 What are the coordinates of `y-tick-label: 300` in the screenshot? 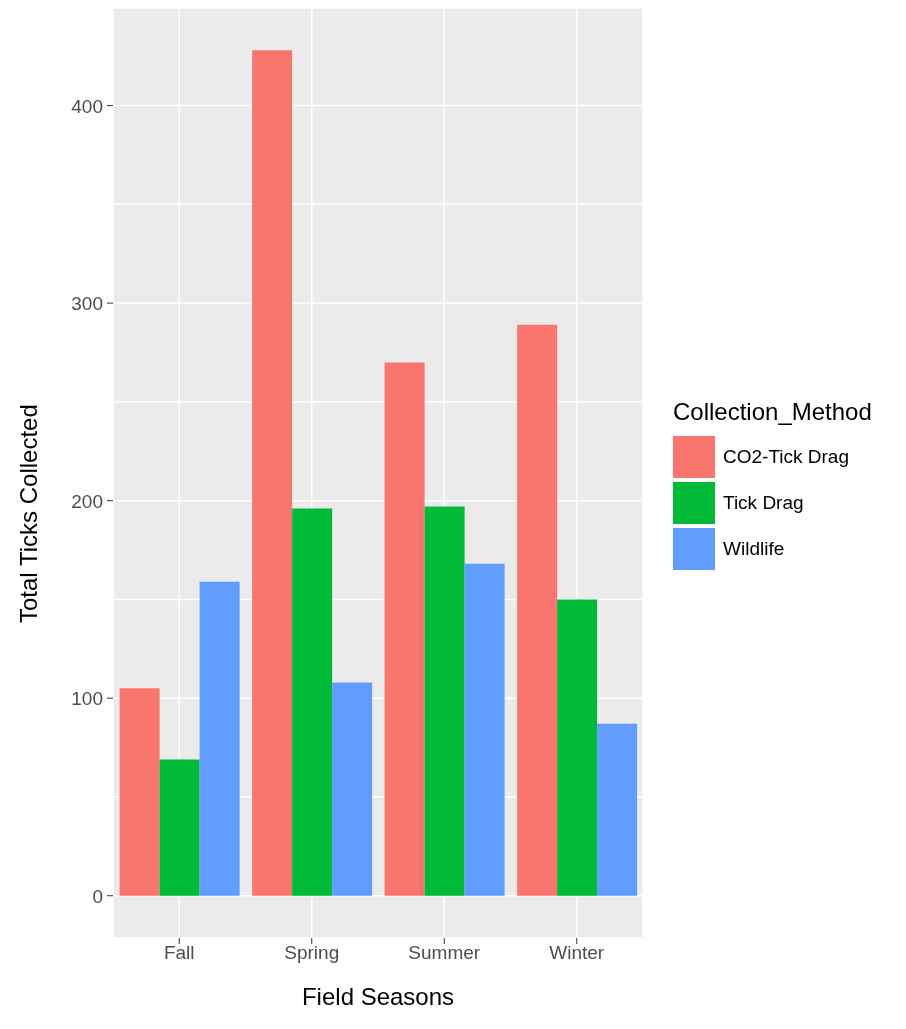 It's located at (87, 304).